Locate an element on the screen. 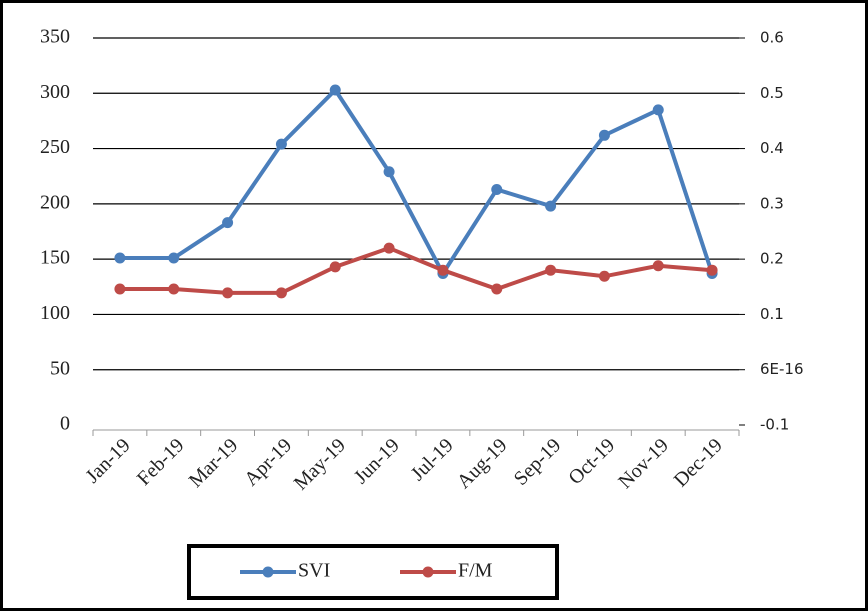 The width and height of the screenshot is (868, 611). y2-tick-label: 6E-16 is located at coordinates (782, 369).